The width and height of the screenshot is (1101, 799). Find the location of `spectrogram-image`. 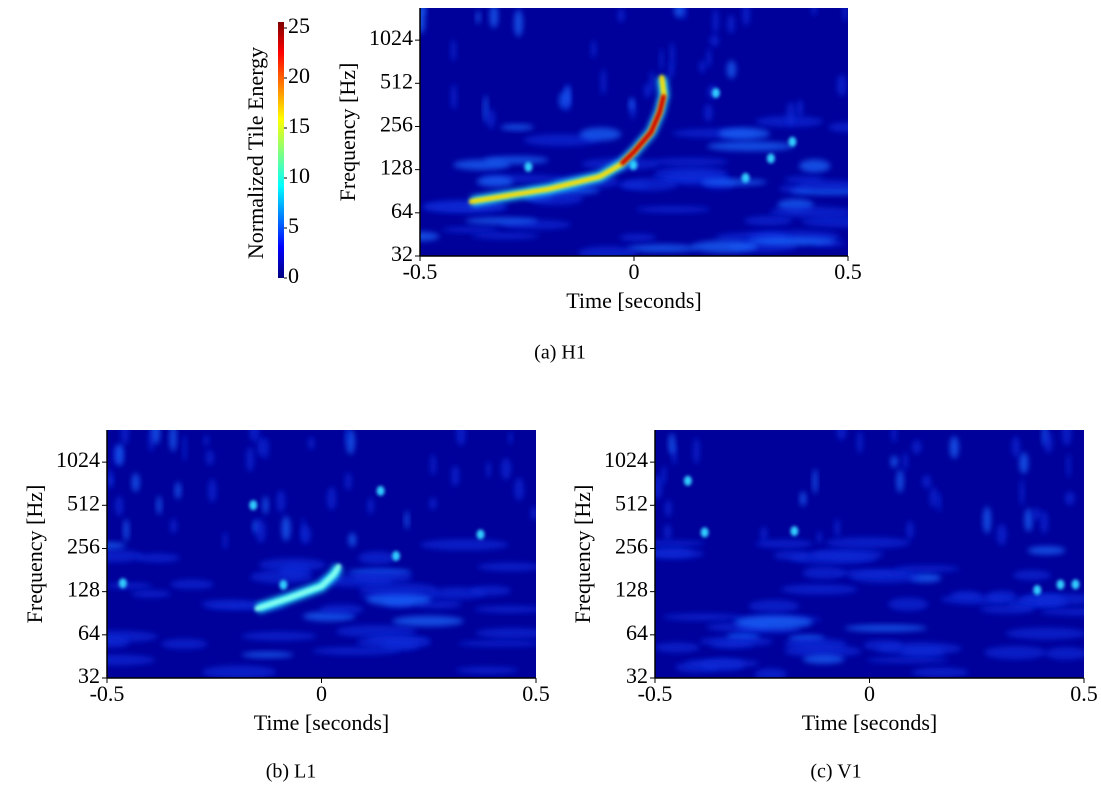

spectrogram-image is located at coordinates (869, 554).